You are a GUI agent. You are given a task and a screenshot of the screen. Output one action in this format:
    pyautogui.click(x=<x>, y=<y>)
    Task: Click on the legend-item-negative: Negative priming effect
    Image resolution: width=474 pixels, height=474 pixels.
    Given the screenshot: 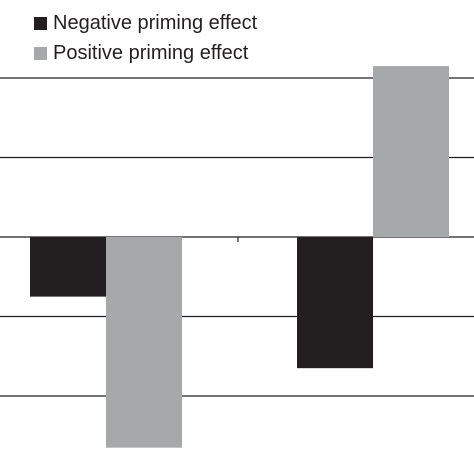 What is the action you would take?
    pyautogui.click(x=145, y=23)
    